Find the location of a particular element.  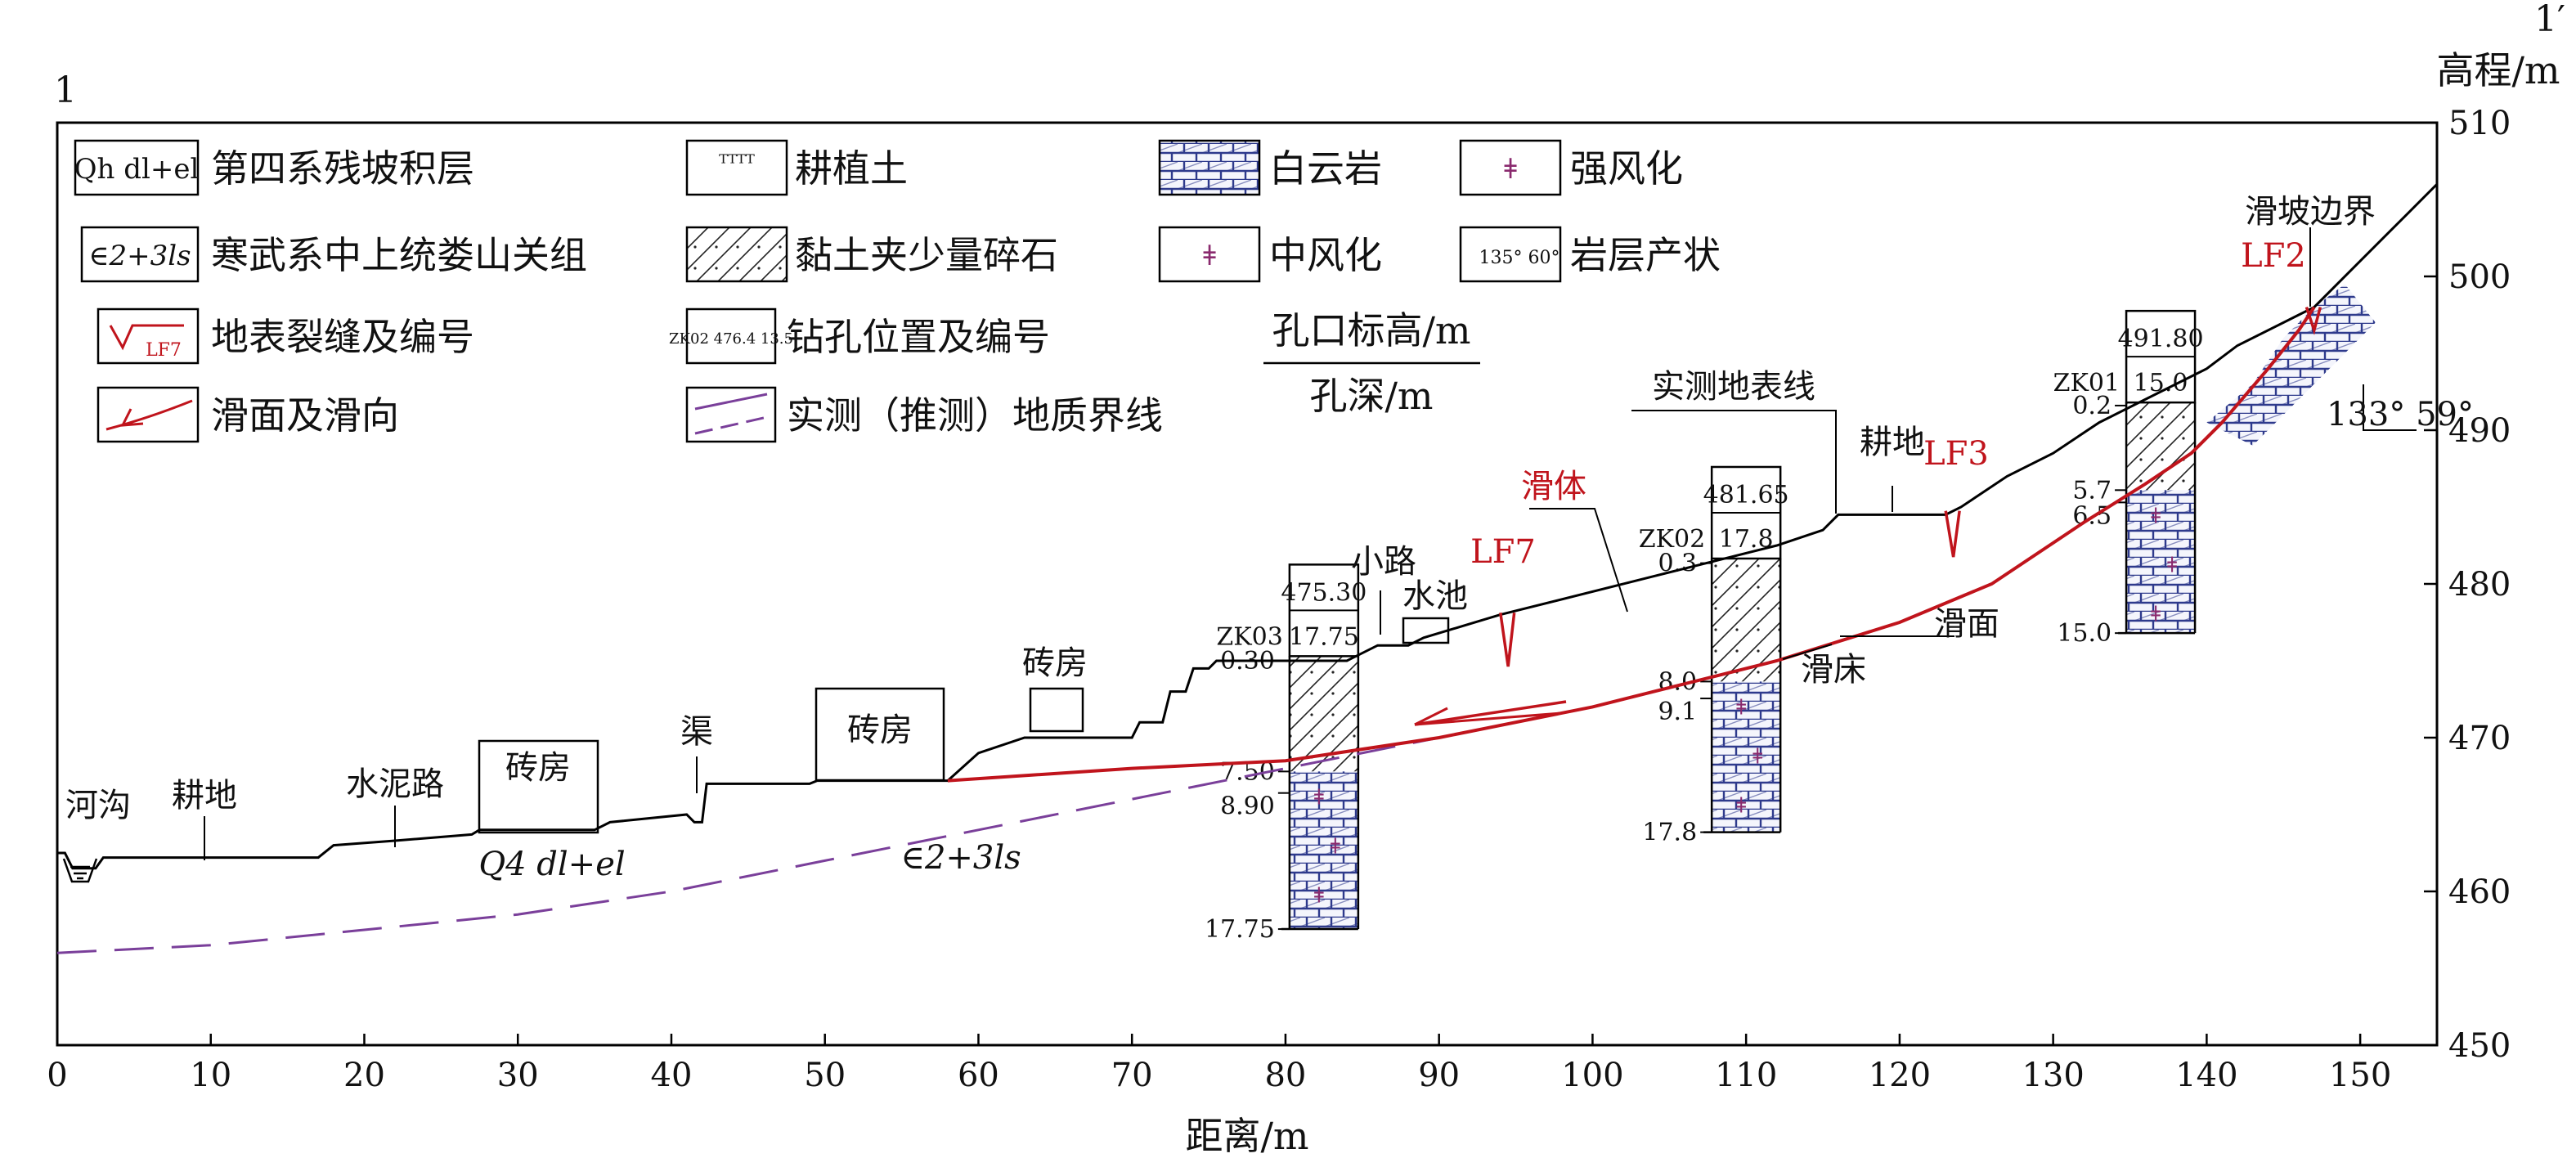

legend-swatch-strong is located at coordinates (1510, 167).